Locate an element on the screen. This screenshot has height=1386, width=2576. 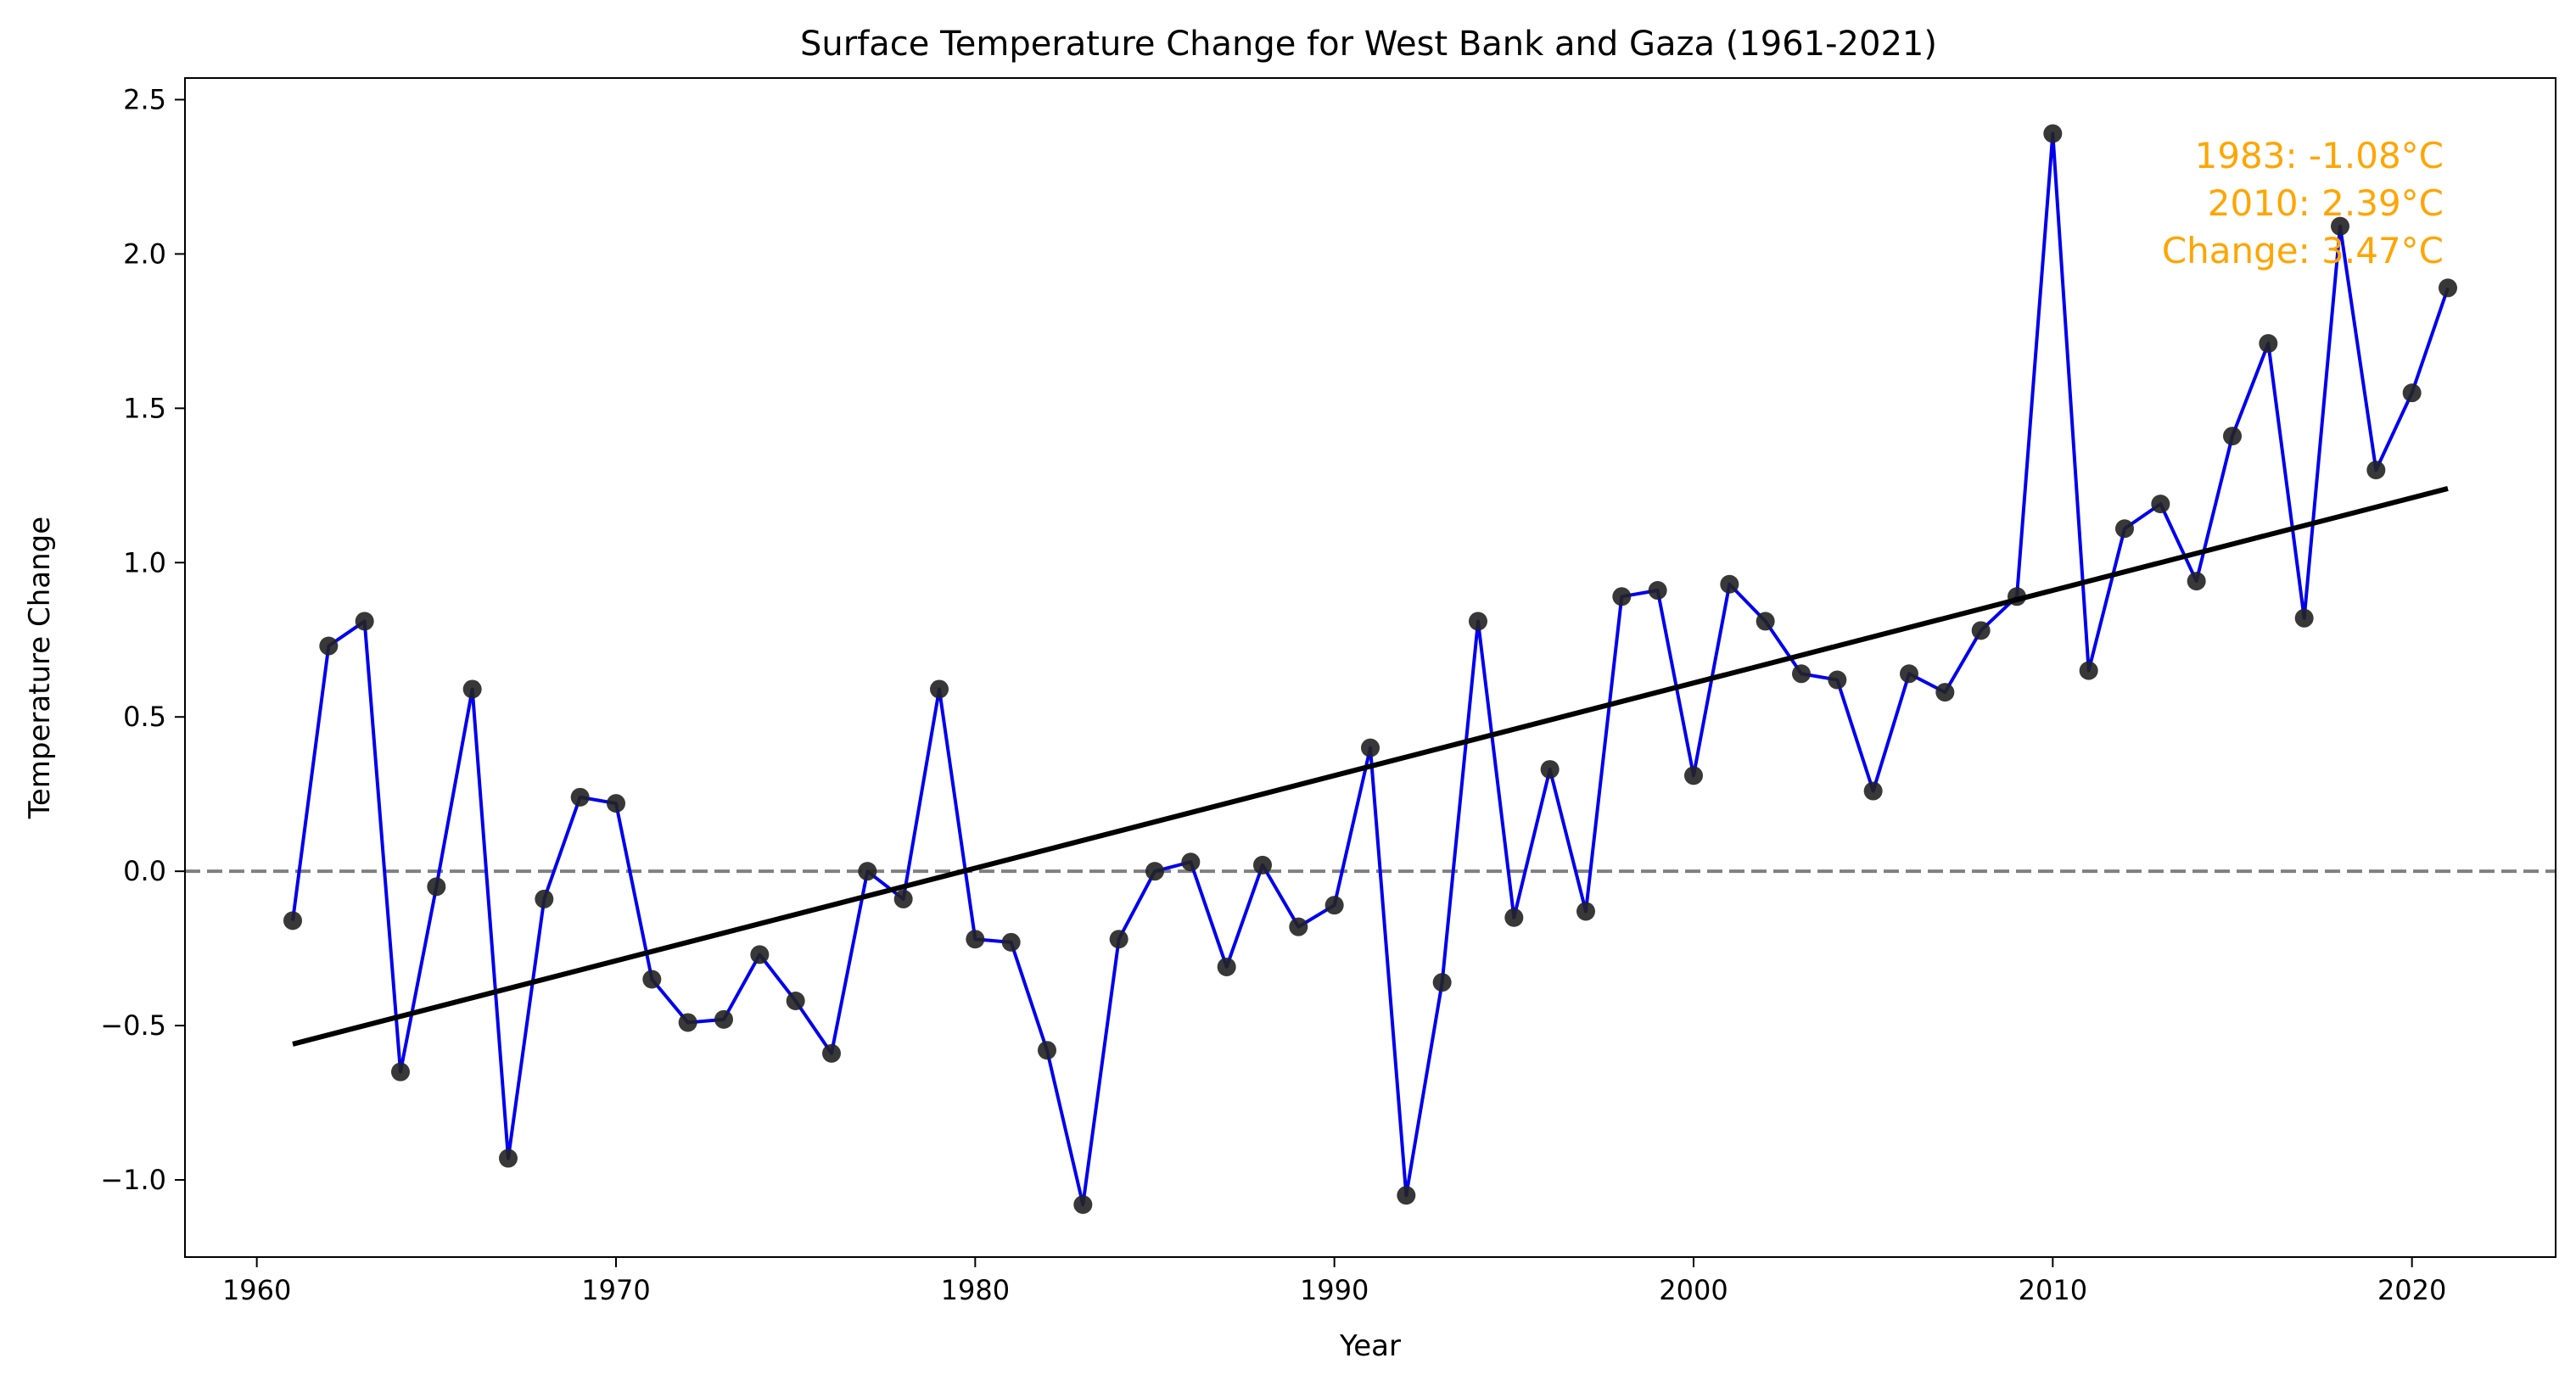
data-point-2015 is located at coordinates (2232, 436).